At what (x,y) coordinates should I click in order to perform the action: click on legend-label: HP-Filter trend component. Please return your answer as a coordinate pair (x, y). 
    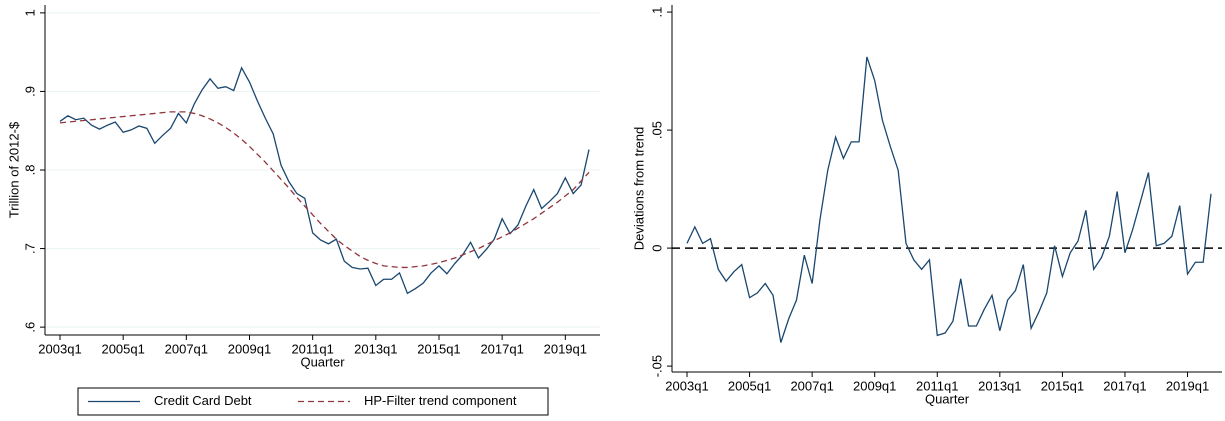
    Looking at the image, I should click on (440, 400).